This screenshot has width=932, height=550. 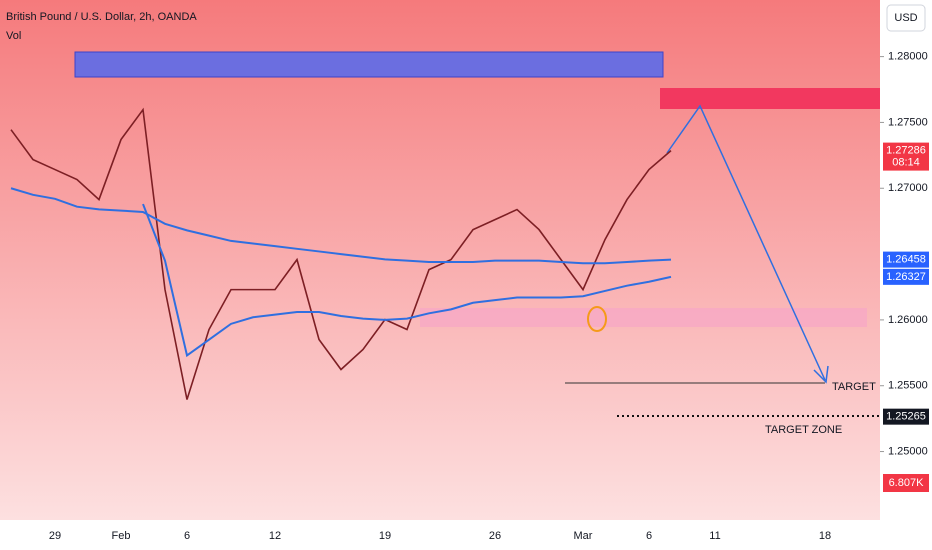 What do you see at coordinates (854, 387) in the screenshot?
I see `annotation: TARGET` at bounding box center [854, 387].